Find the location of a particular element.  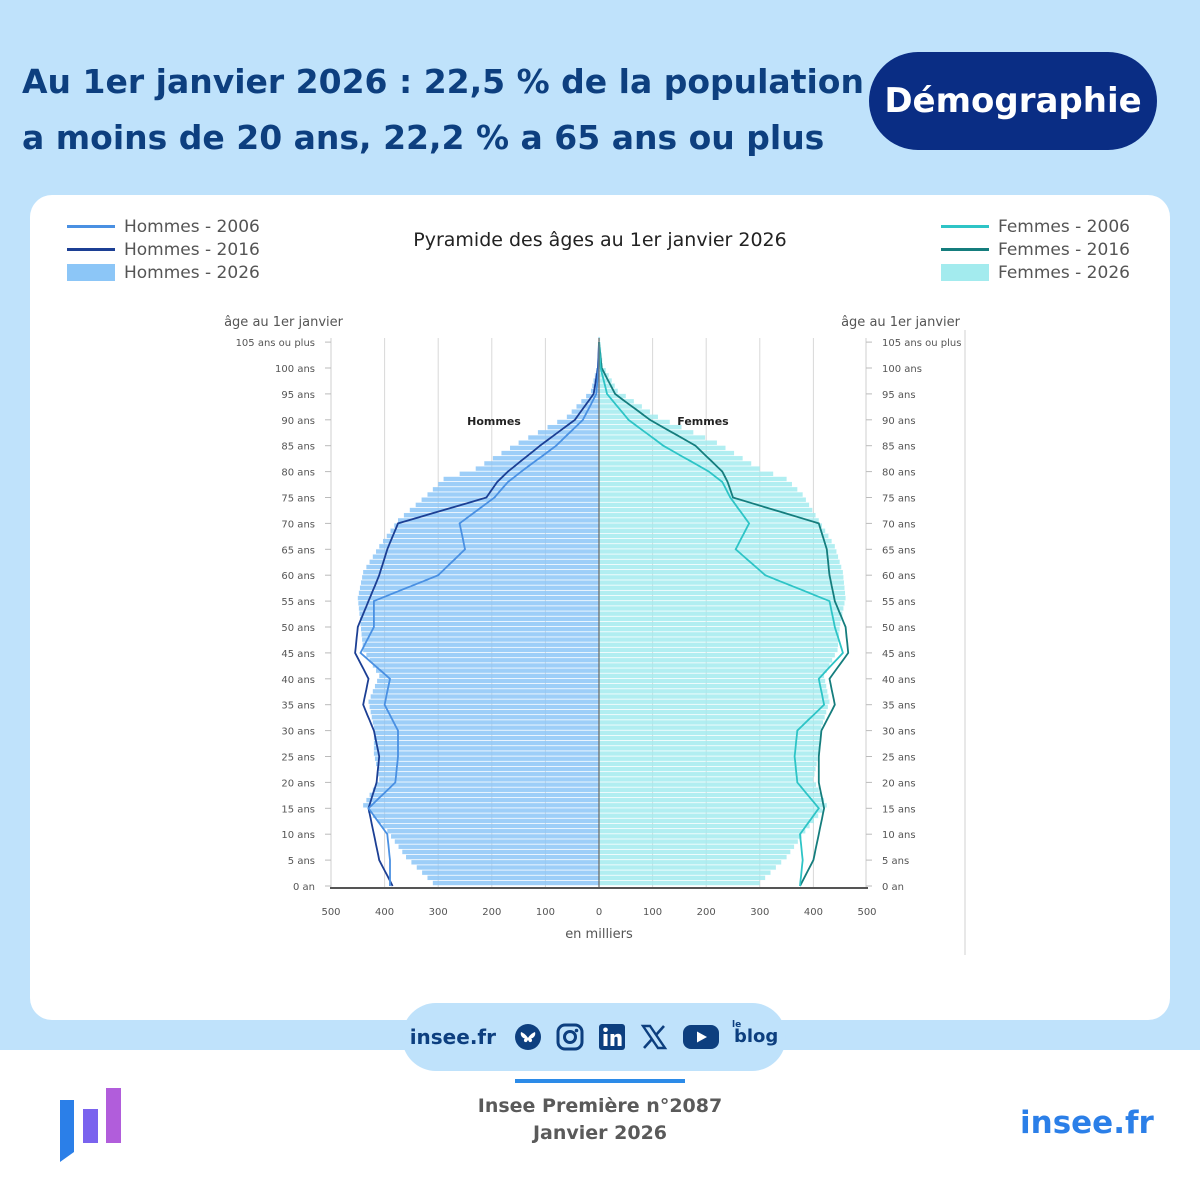

legend-item-men-2016: Hommes - 2016 is located at coordinates (163, 249).